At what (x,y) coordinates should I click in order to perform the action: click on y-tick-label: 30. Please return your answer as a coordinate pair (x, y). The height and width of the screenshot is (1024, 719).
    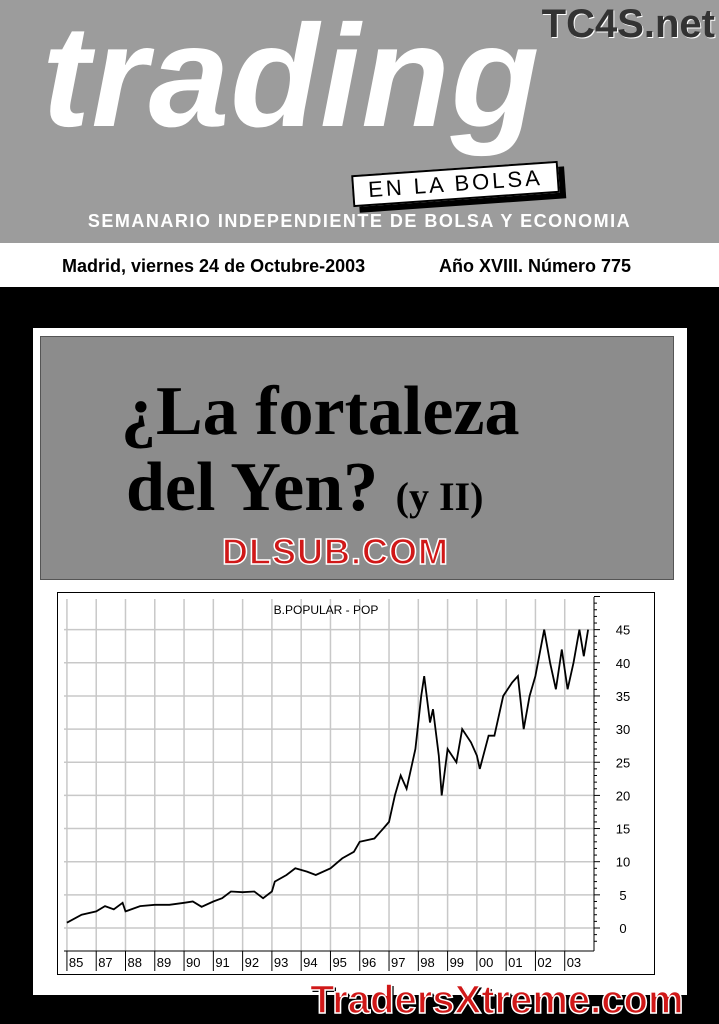
    Looking at the image, I should click on (623, 729).